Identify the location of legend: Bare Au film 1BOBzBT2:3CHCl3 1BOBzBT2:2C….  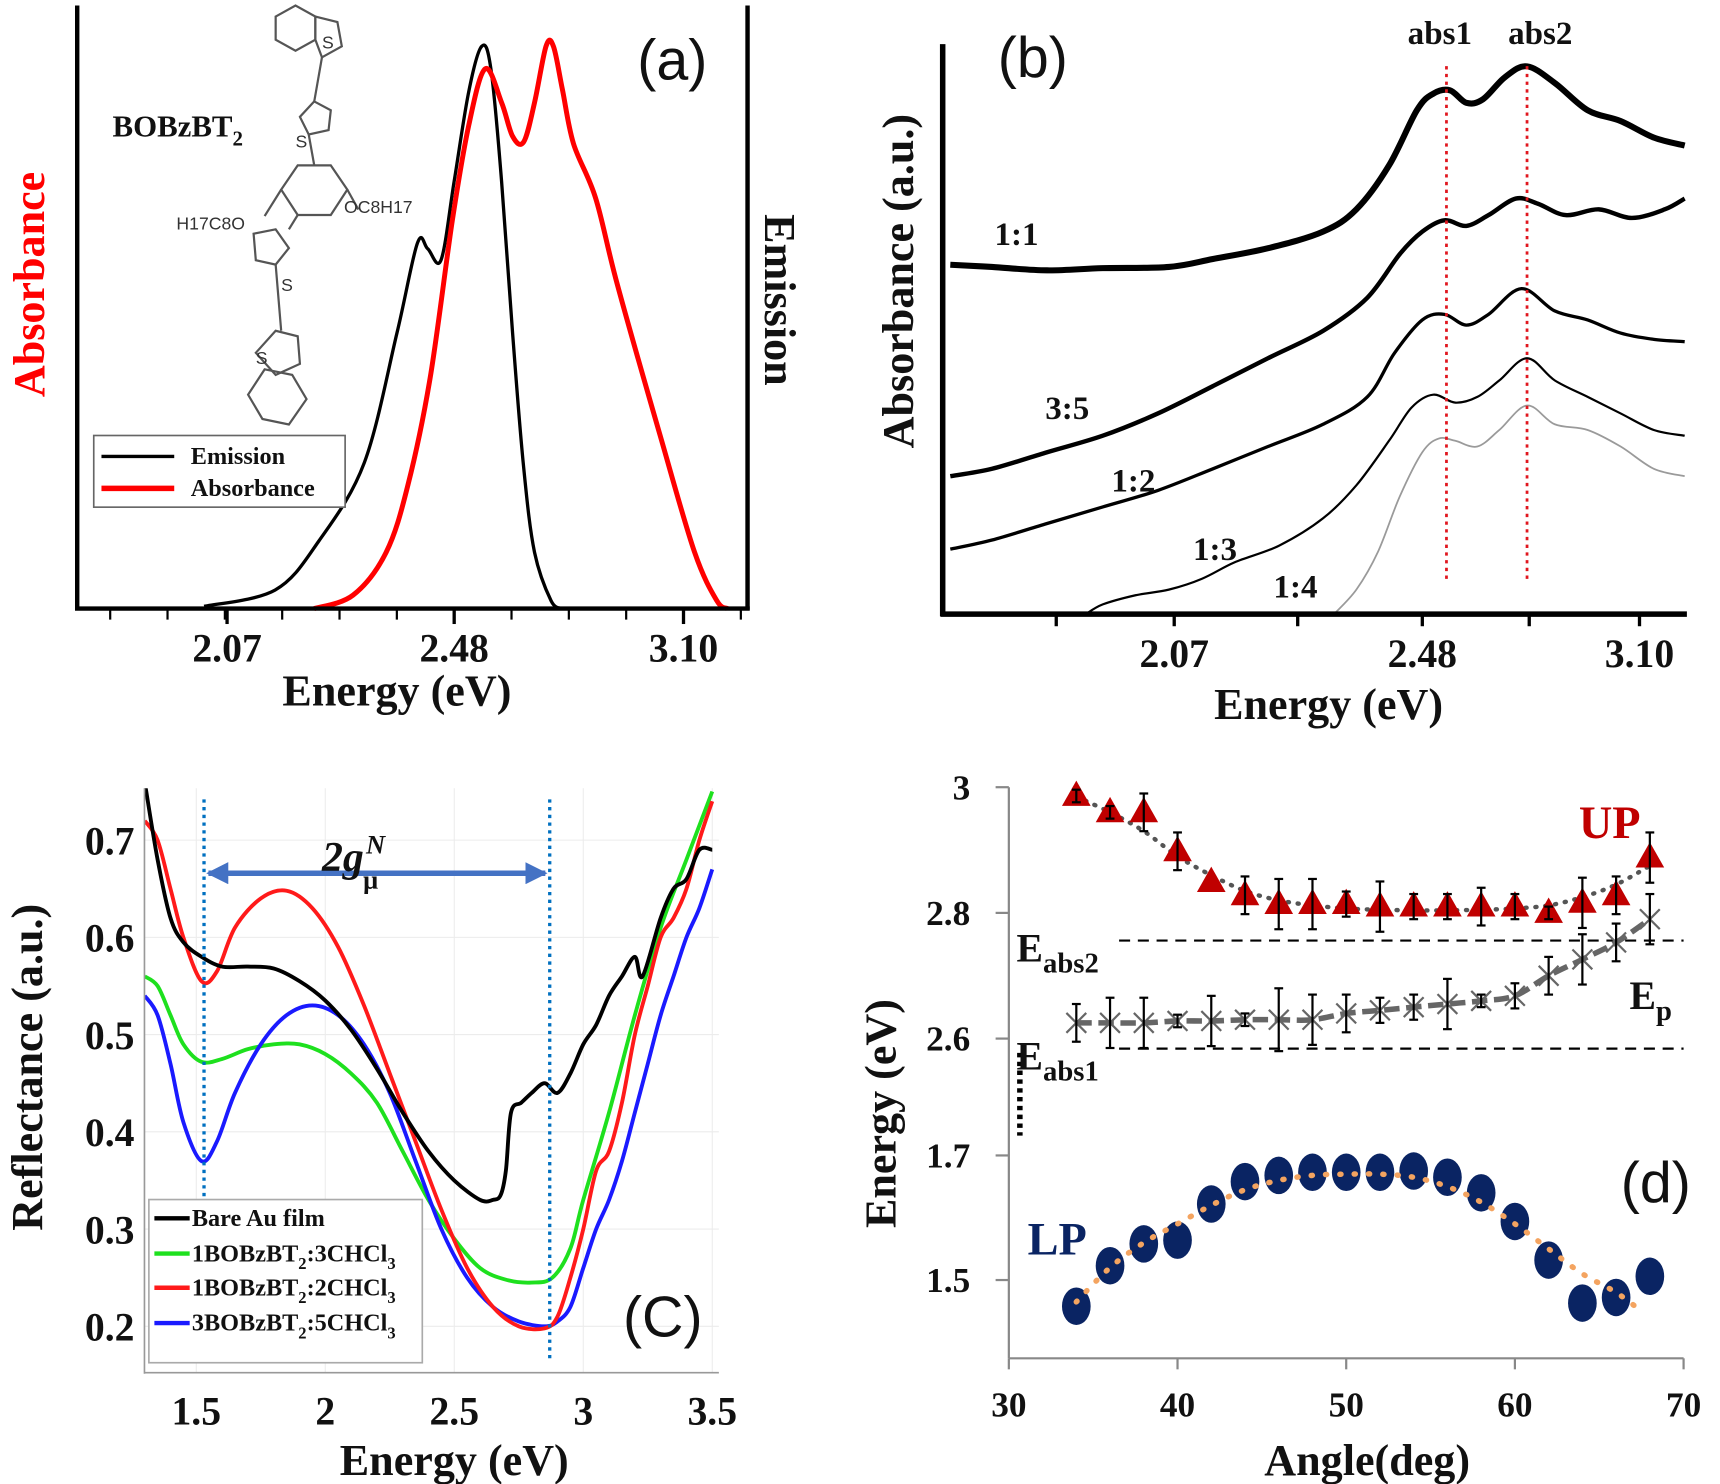
(286, 1281).